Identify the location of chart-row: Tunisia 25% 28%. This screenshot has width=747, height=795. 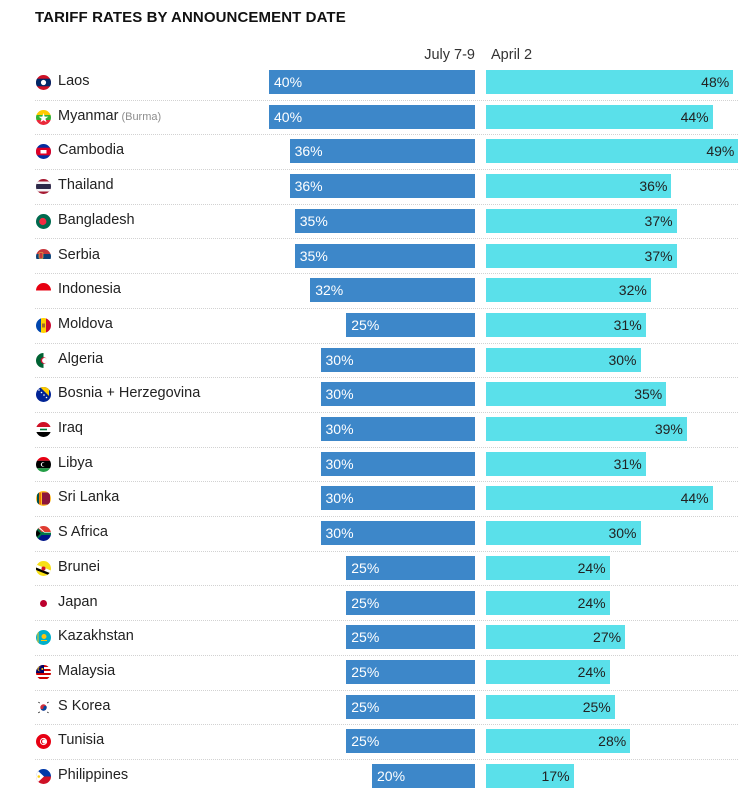
(373, 742).